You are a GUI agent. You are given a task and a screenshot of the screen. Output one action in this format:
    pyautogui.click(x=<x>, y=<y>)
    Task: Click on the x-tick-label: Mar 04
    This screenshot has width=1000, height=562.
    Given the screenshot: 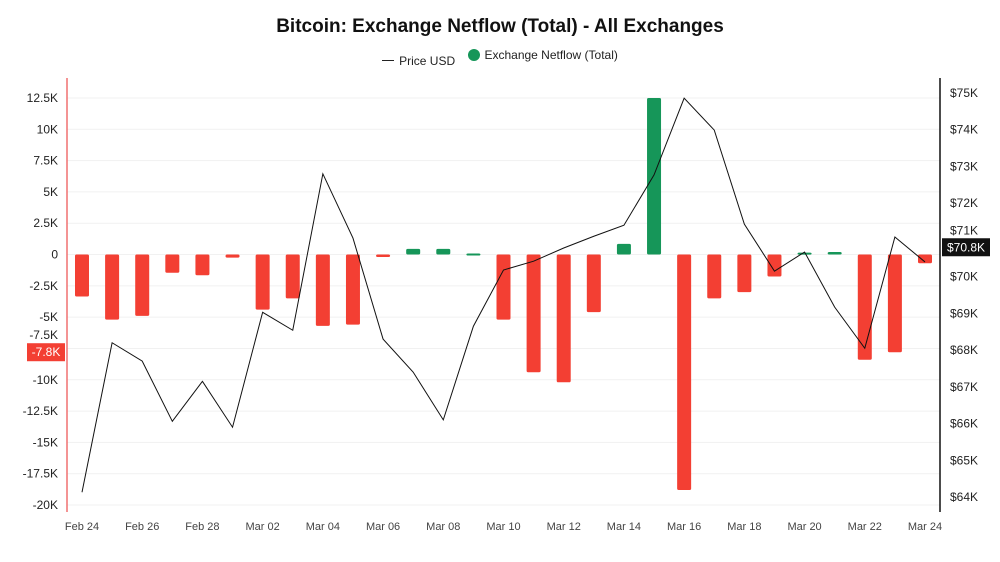 What is the action you would take?
    pyautogui.click(x=323, y=527)
    